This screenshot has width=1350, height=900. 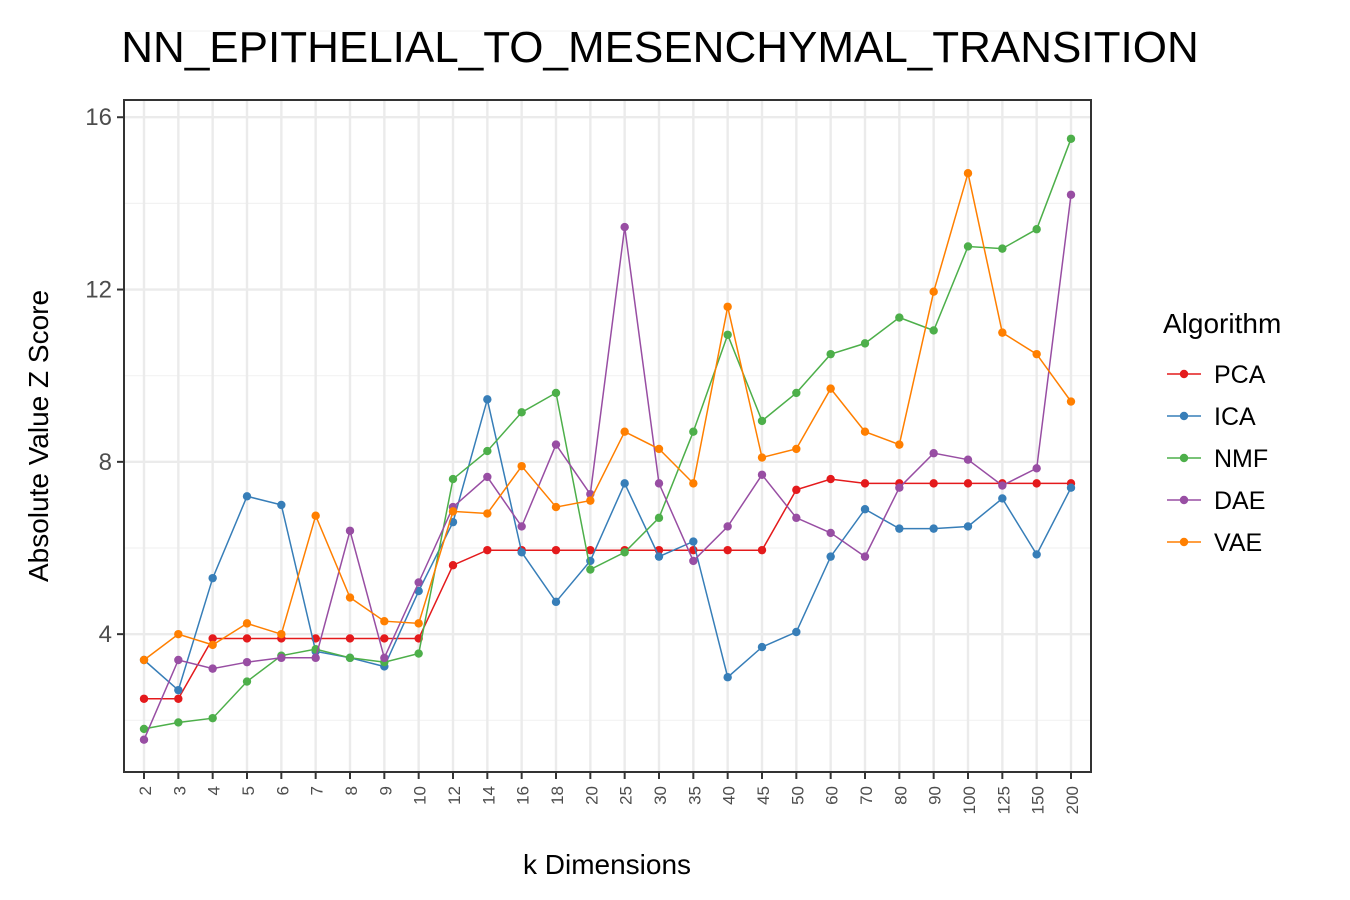 I want to click on legend-label: ICA, so click(x=1235, y=417).